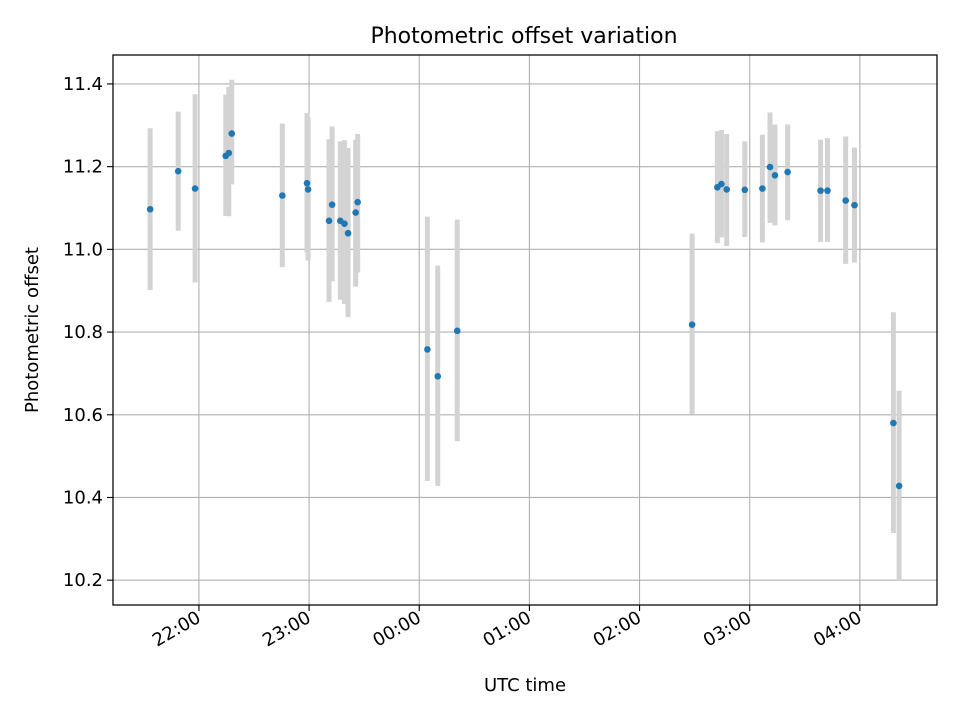  Describe the element at coordinates (83, 167) in the screenshot. I see `y-tick-label: 11.2` at that location.